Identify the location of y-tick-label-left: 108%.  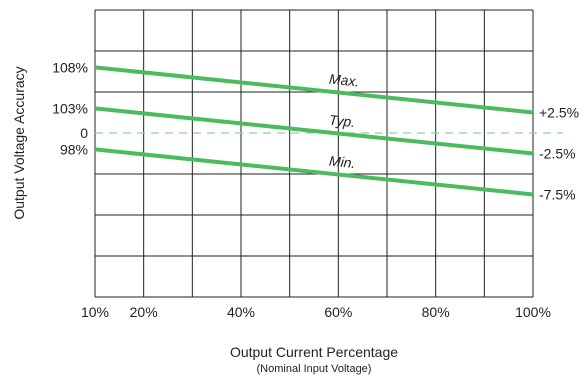
(70, 67).